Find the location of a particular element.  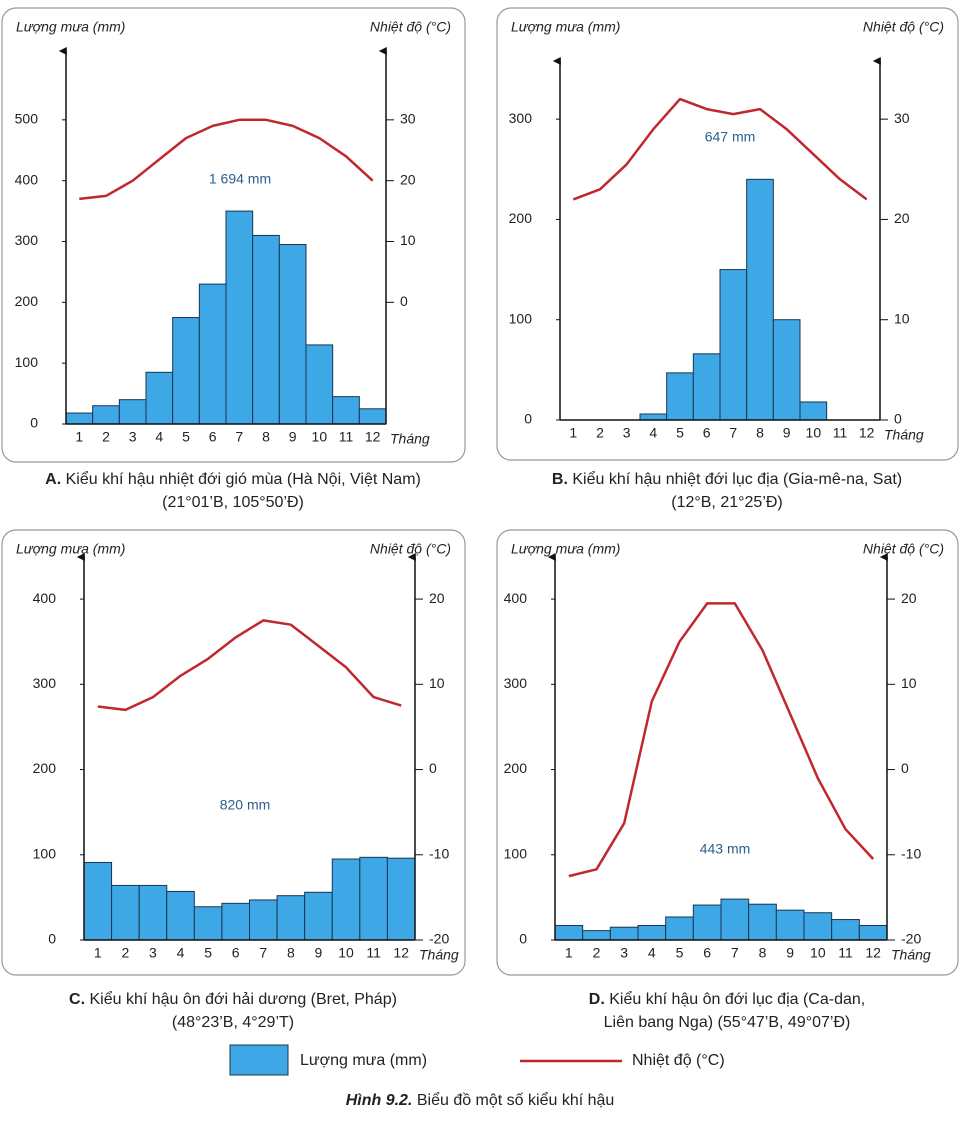

caption: D. Kiểu khí hậu ôn đới lục địa (Ca-dan, is located at coordinates (727, 999).